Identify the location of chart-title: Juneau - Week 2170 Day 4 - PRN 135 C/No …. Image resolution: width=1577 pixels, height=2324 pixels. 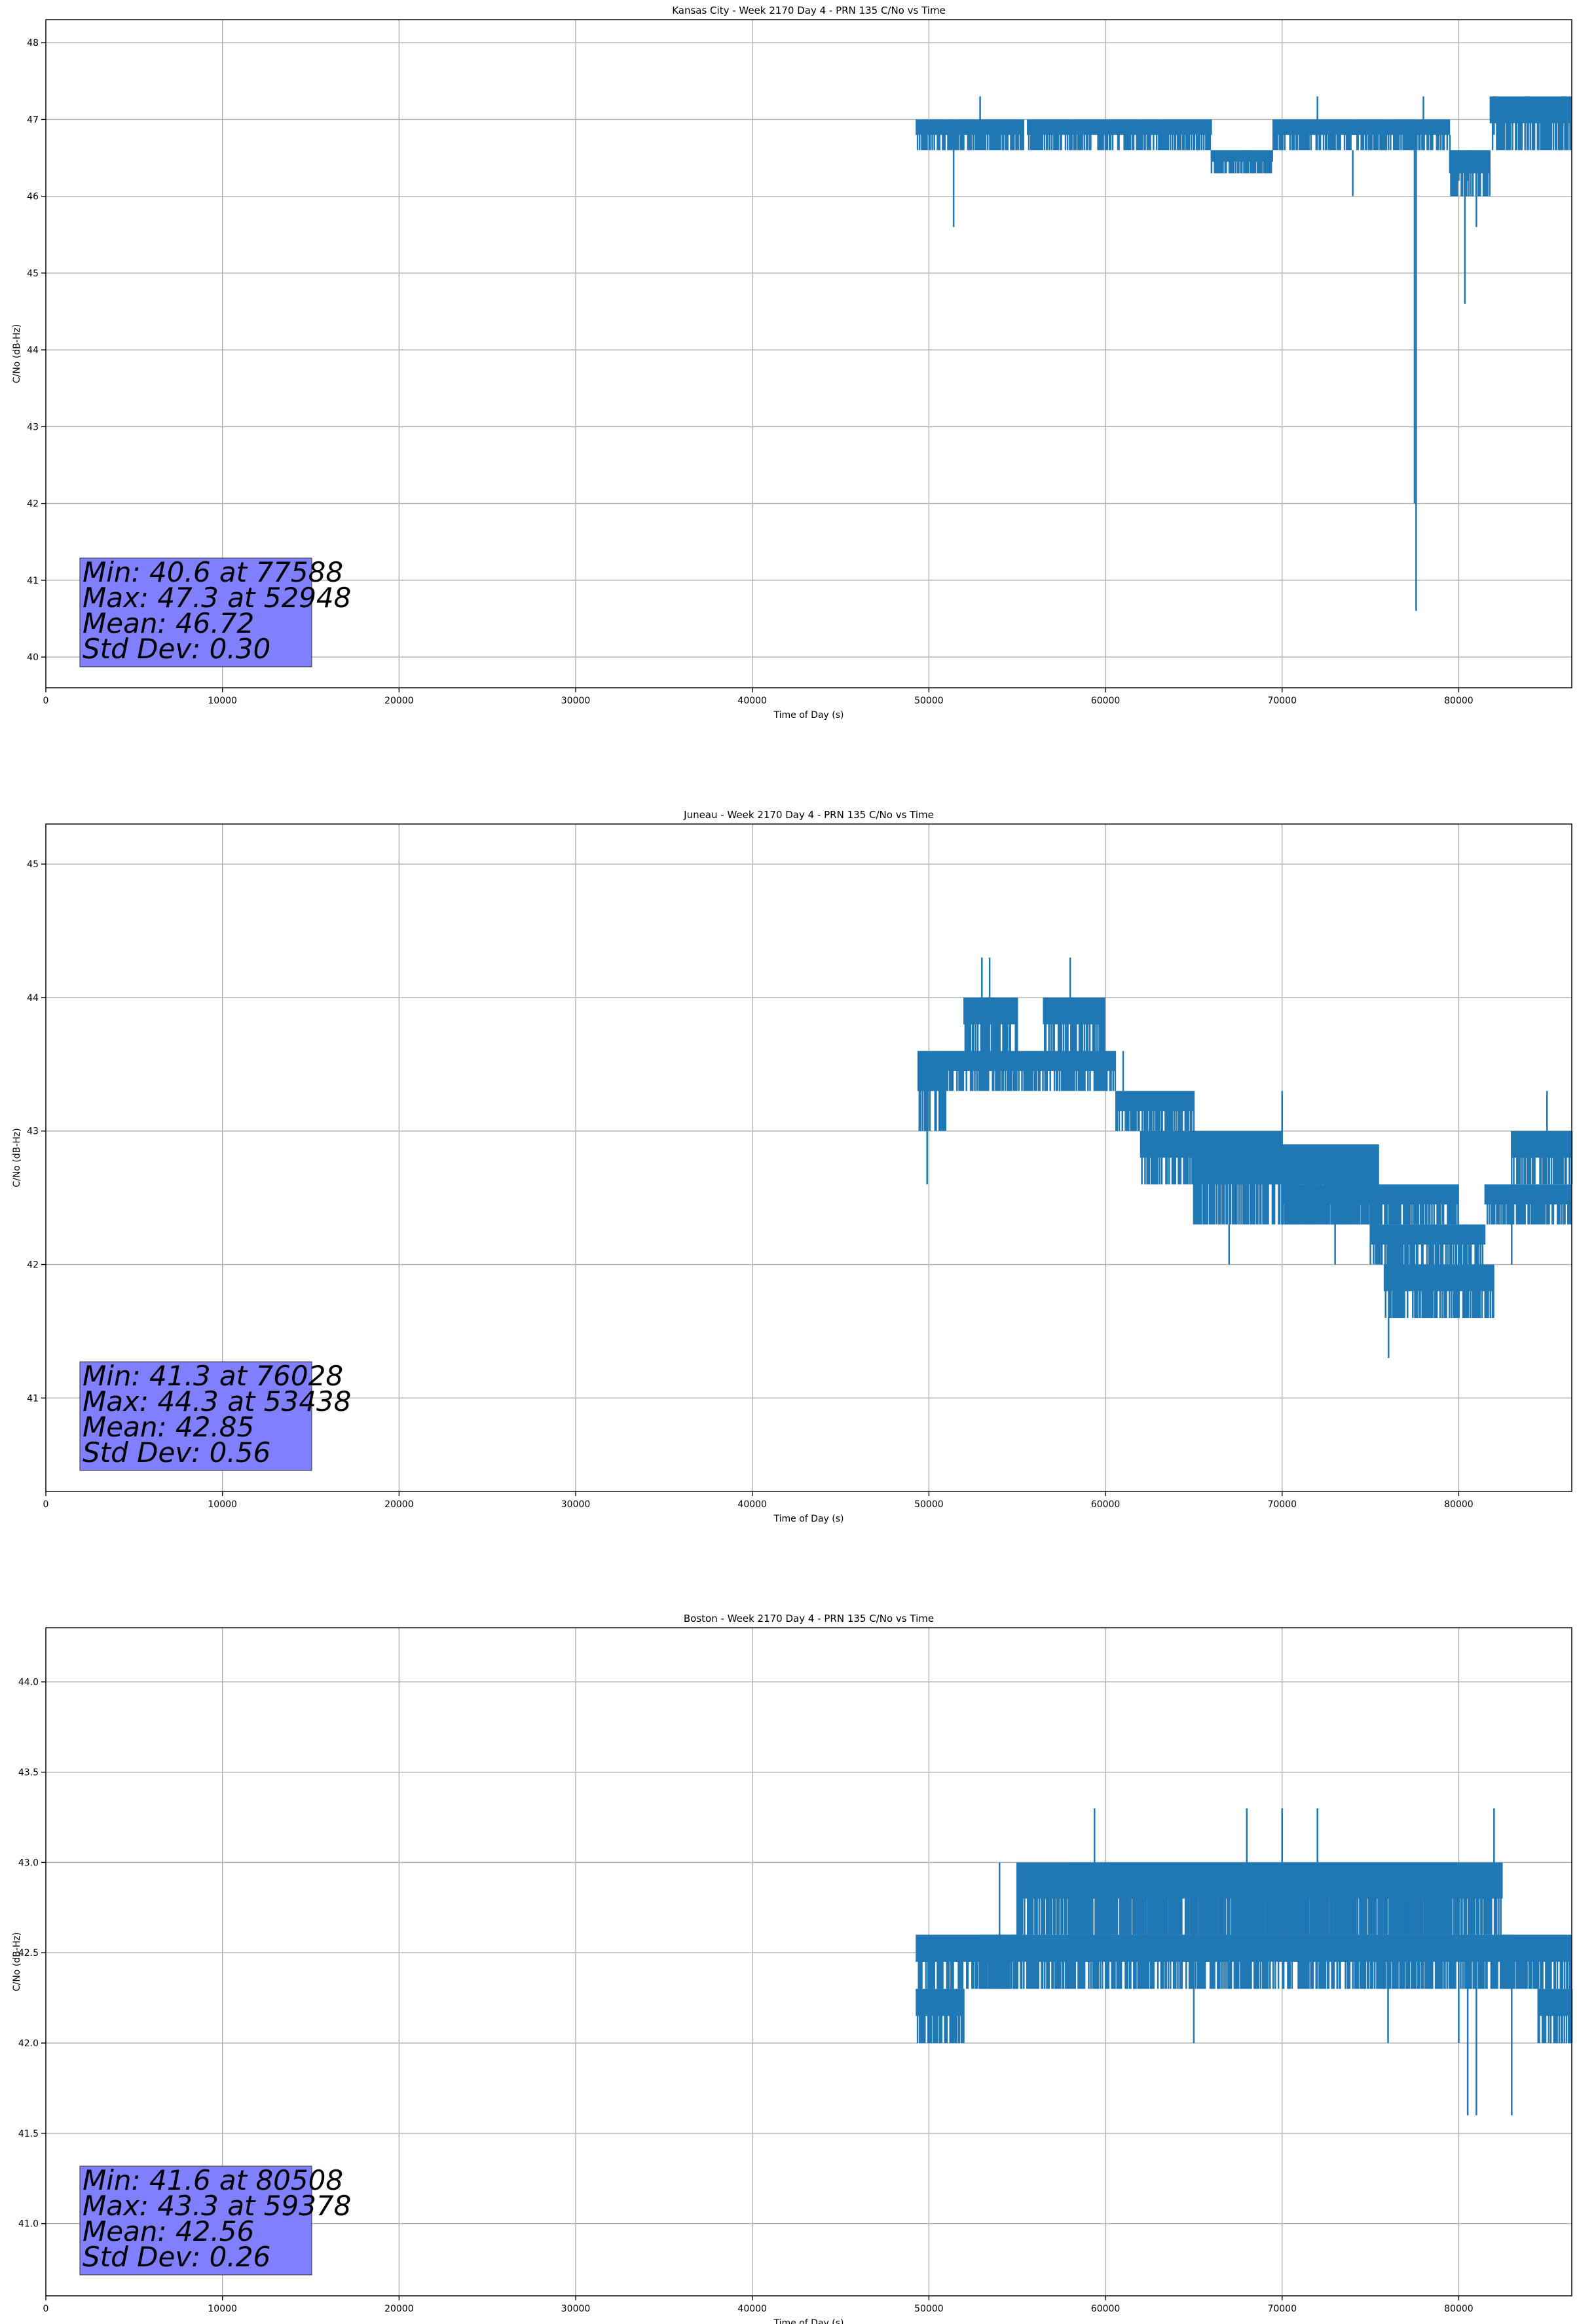
(808, 815).